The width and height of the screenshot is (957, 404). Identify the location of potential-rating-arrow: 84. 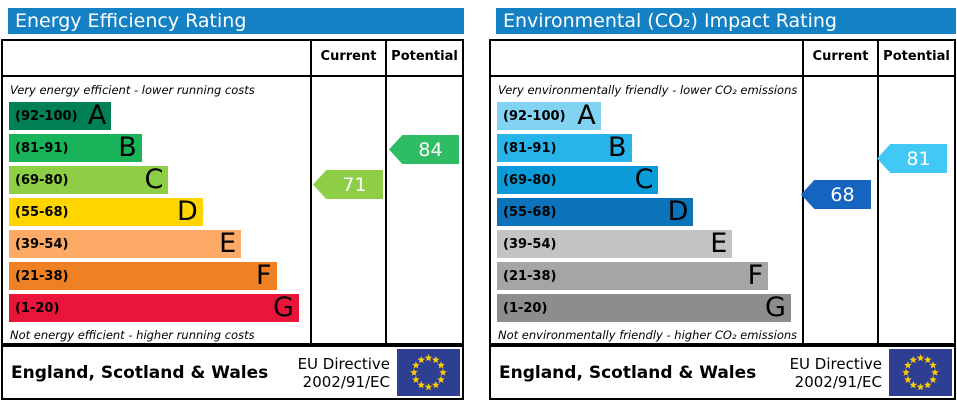
(424, 149).